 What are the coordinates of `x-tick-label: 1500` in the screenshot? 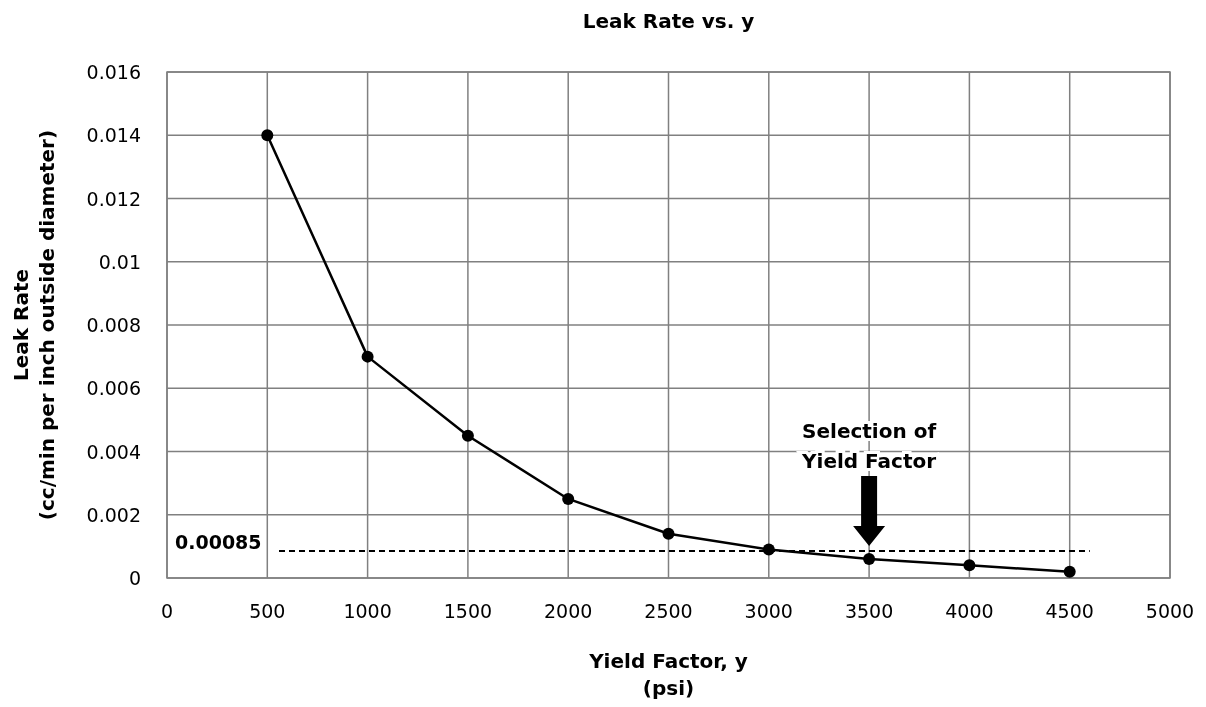 It's located at (468, 611).